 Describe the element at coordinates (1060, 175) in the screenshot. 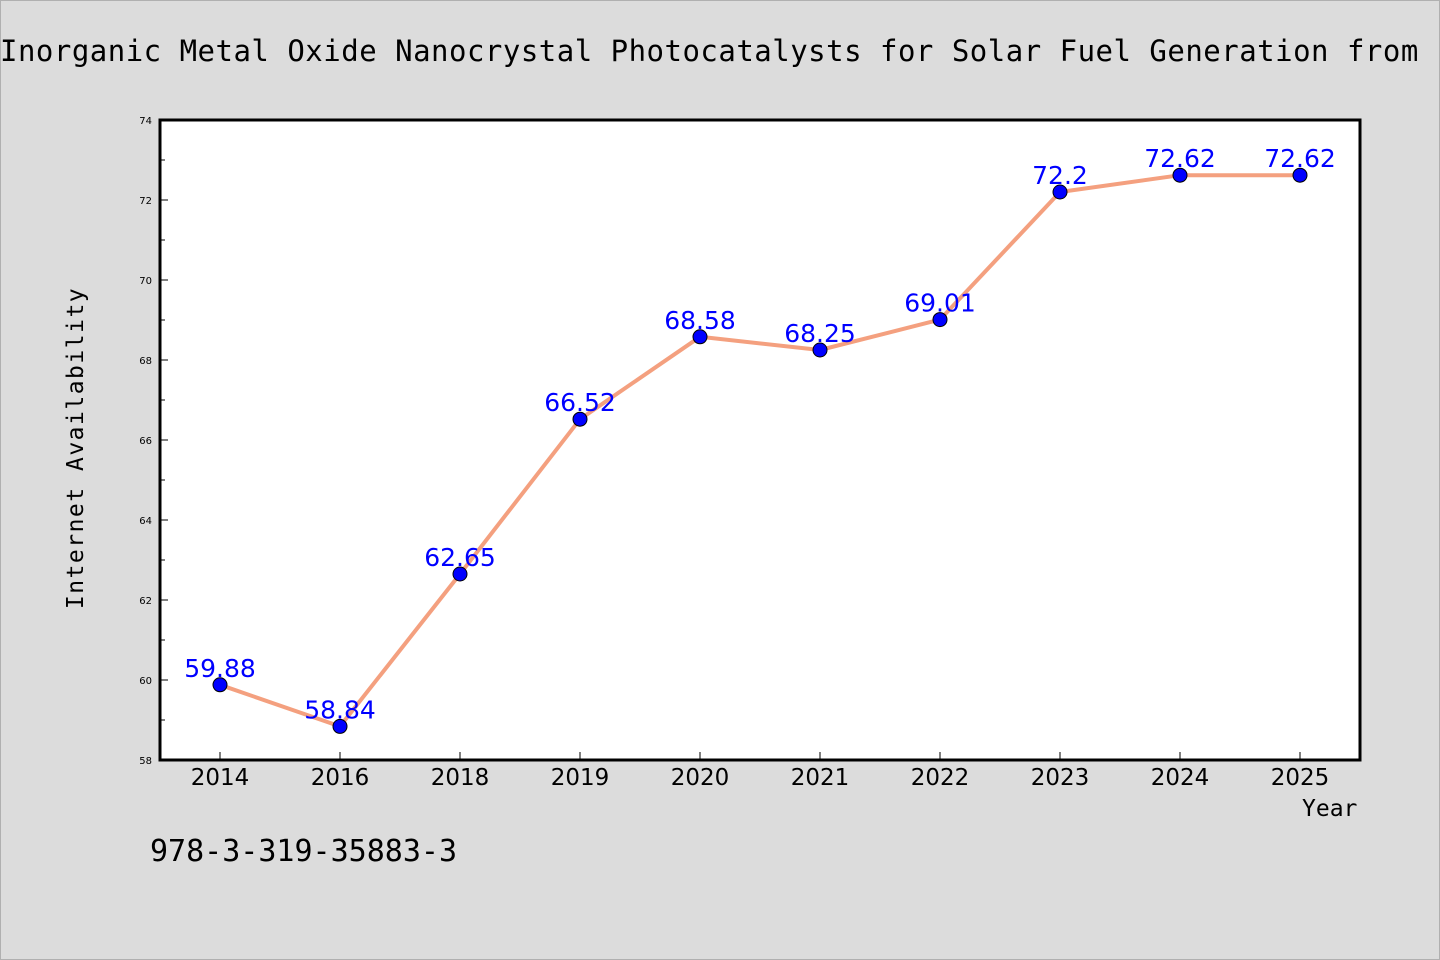

I see `data-label: 72.2` at that location.